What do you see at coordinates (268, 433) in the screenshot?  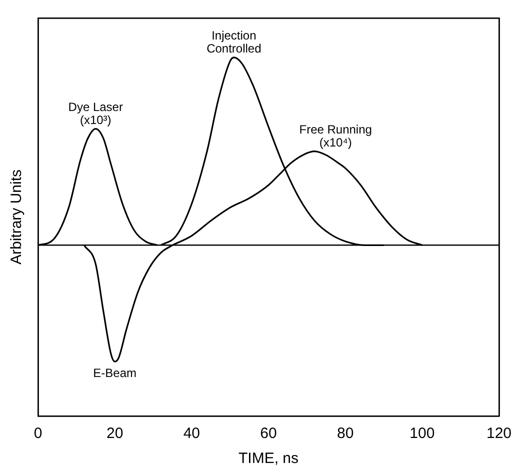 I see `x-tick-label: 60` at bounding box center [268, 433].